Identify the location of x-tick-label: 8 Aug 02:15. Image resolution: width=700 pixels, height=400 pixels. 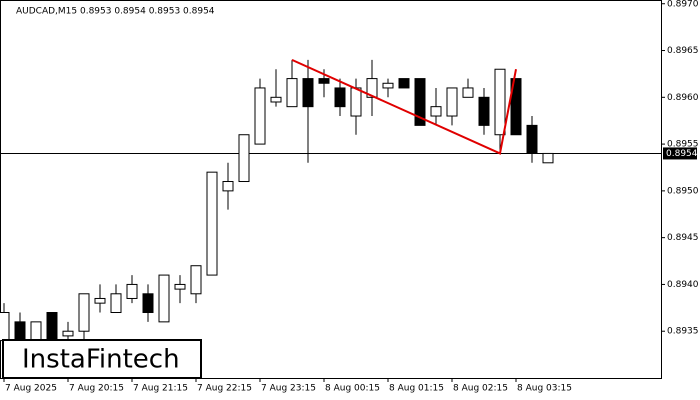
(480, 389).